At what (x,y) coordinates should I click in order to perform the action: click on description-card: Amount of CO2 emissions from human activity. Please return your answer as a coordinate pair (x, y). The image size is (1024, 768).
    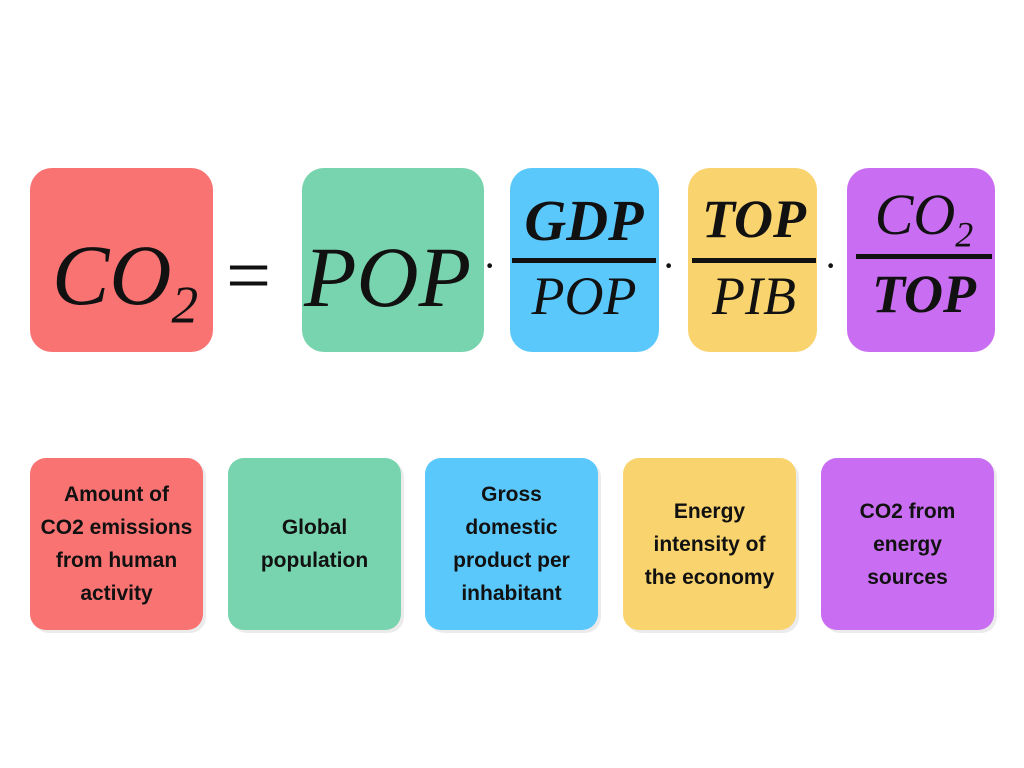
    Looking at the image, I should click on (116, 544).